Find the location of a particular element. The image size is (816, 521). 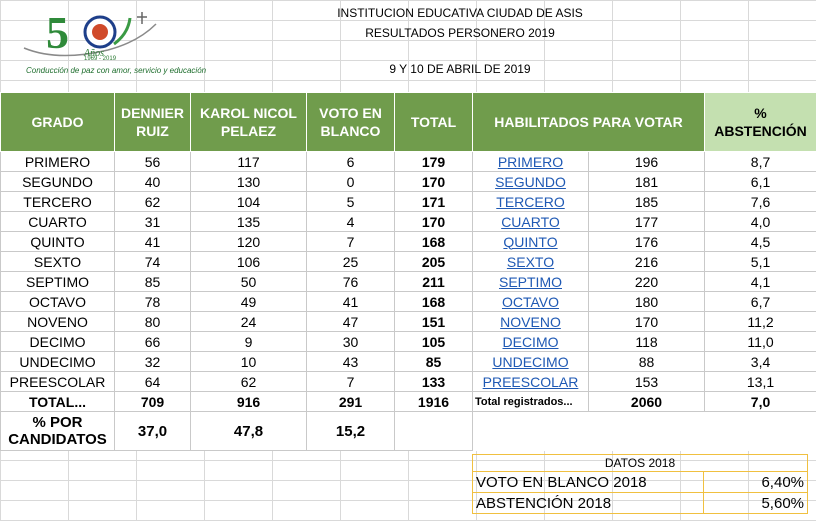

habilitados-cell: 196 is located at coordinates (646, 161).